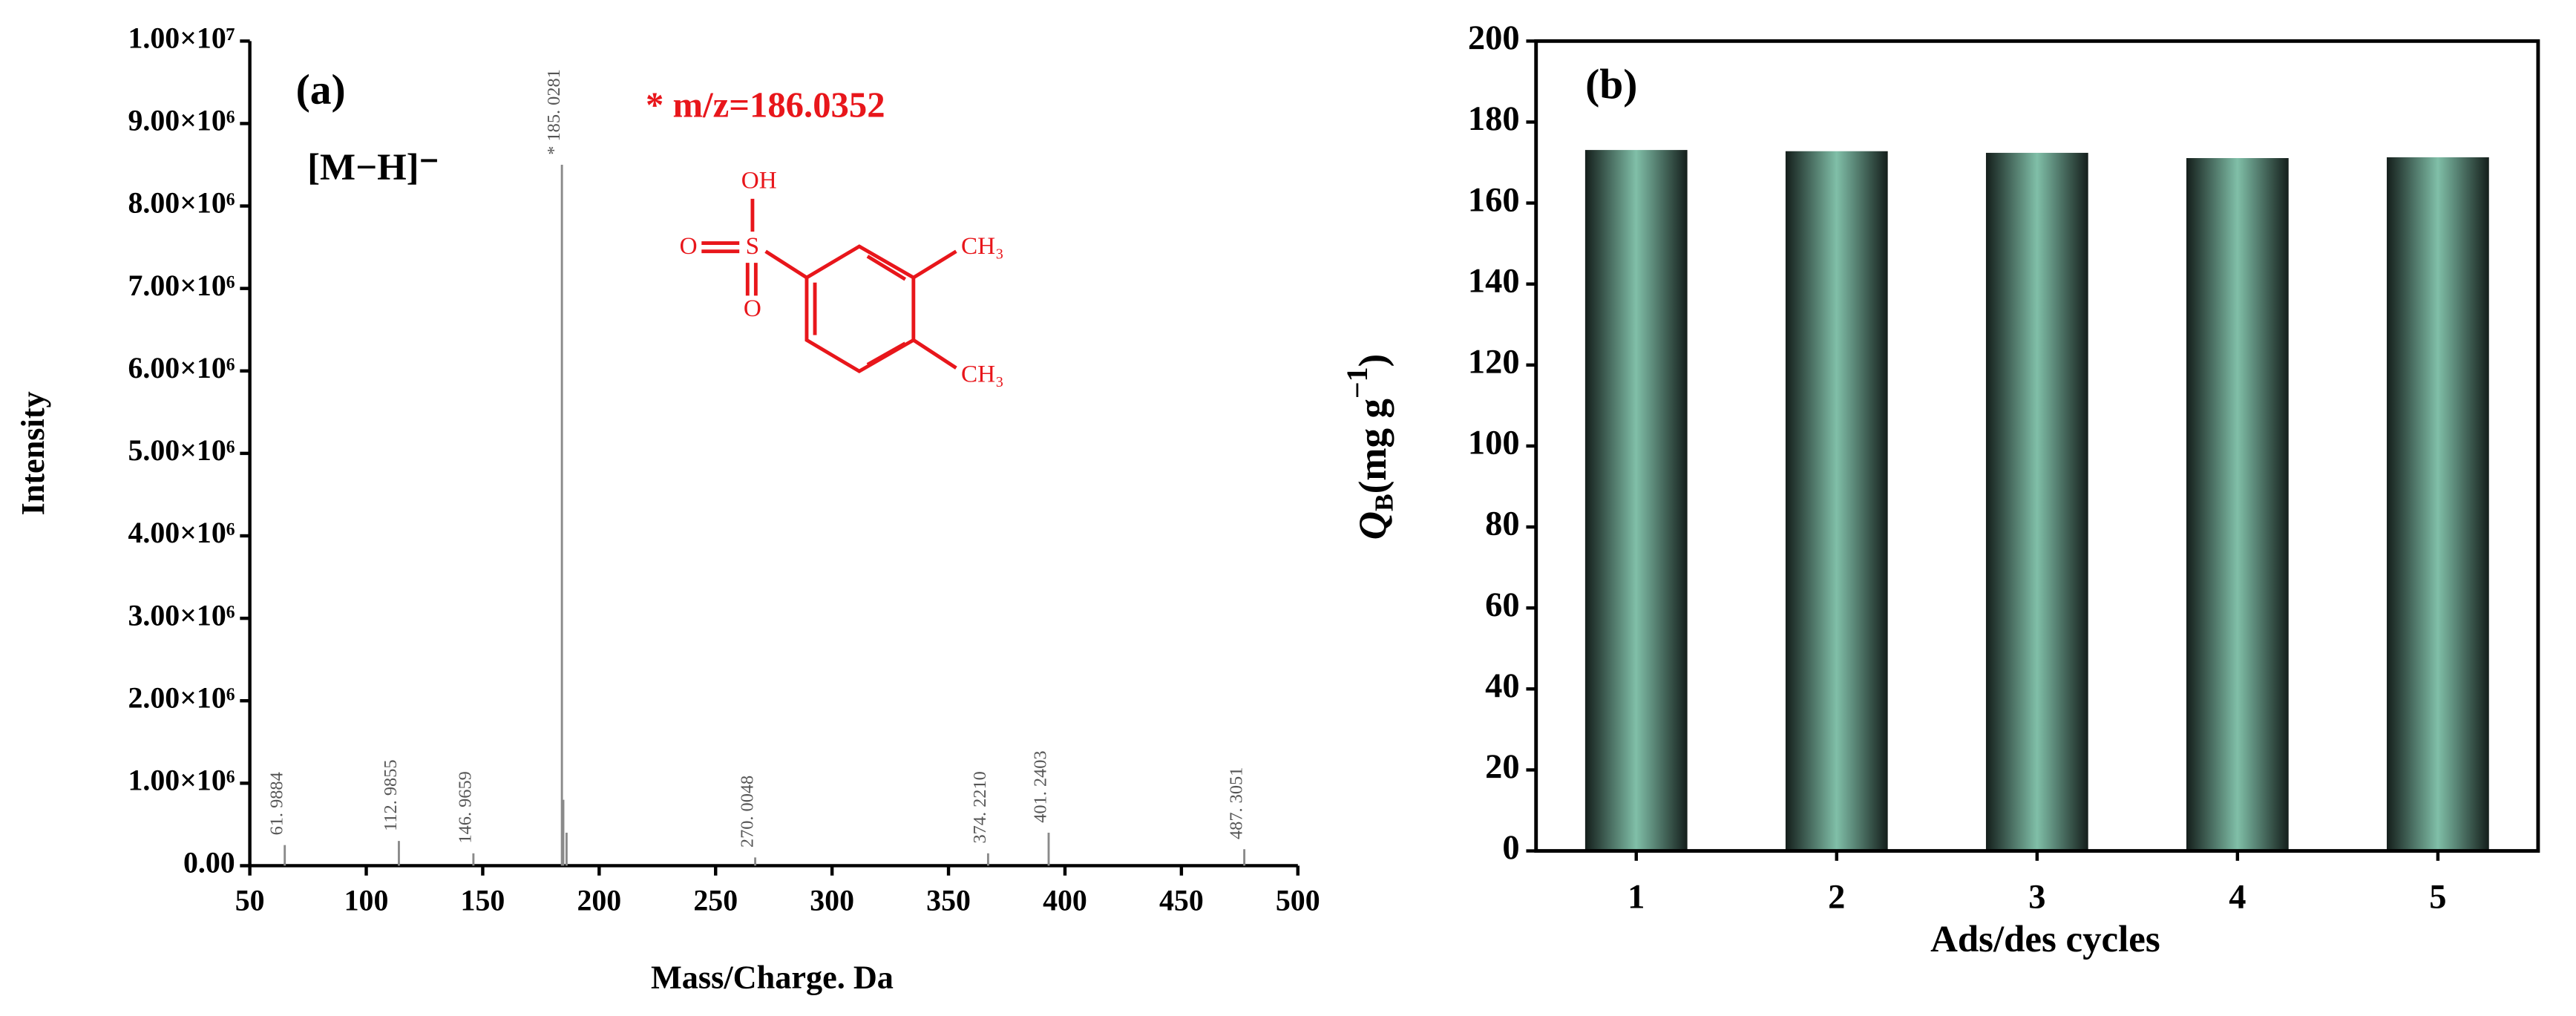  What do you see at coordinates (1836, 898) in the screenshot?
I see `x-tick-label: 2` at bounding box center [1836, 898].